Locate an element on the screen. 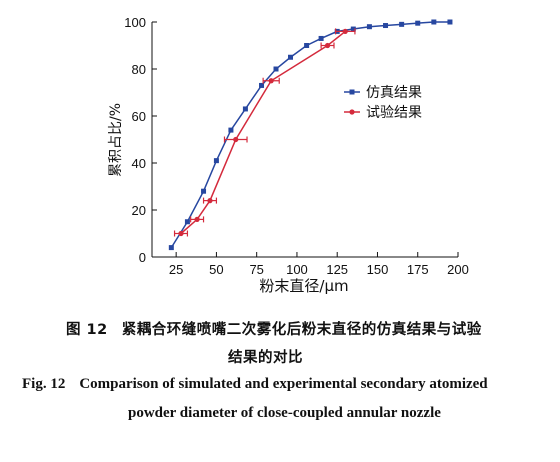  x-tick-label: 150 is located at coordinates (378, 269).